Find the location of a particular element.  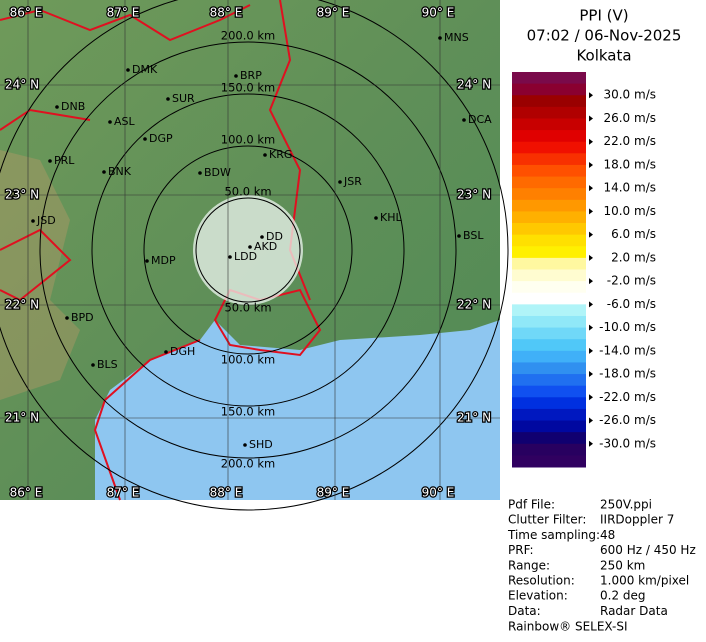

lat-label: 21° N is located at coordinates (474, 418).